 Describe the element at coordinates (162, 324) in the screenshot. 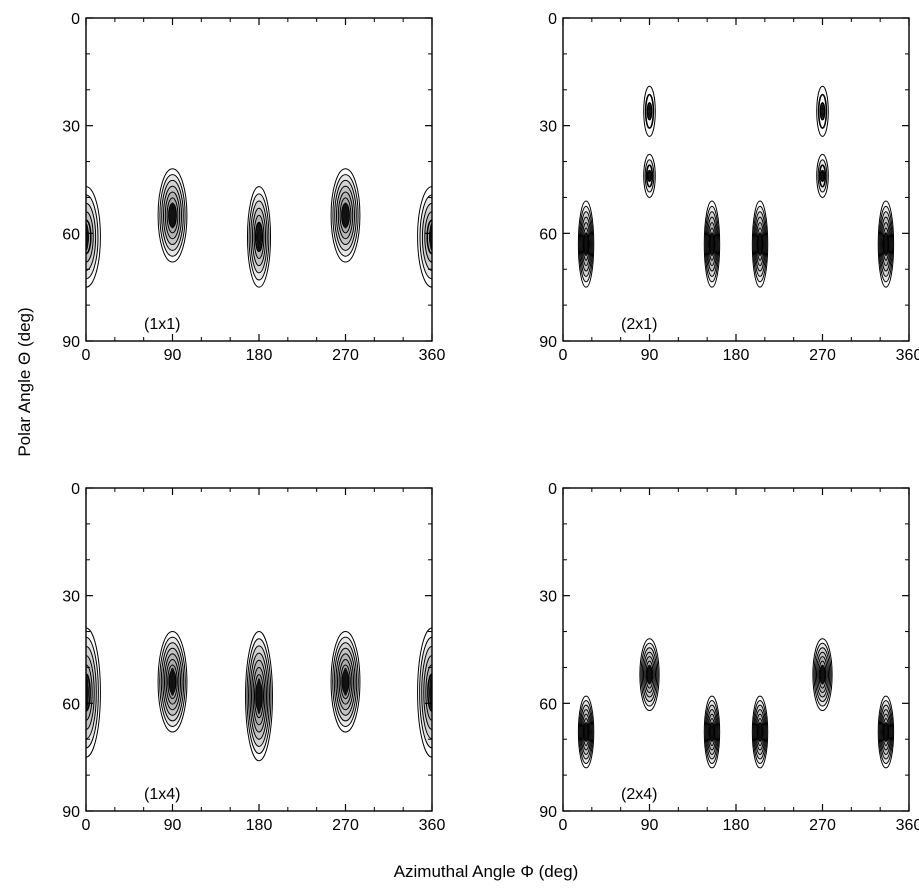

I see `panel-label: (1x1)` at that location.